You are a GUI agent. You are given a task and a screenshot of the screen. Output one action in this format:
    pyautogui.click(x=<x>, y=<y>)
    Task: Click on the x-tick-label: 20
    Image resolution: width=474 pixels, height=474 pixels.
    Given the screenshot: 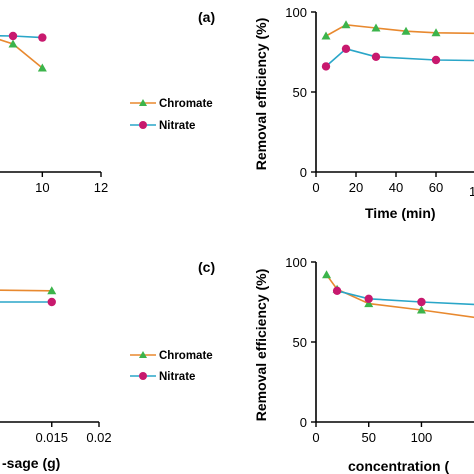 What is the action you would take?
    pyautogui.click(x=356, y=187)
    